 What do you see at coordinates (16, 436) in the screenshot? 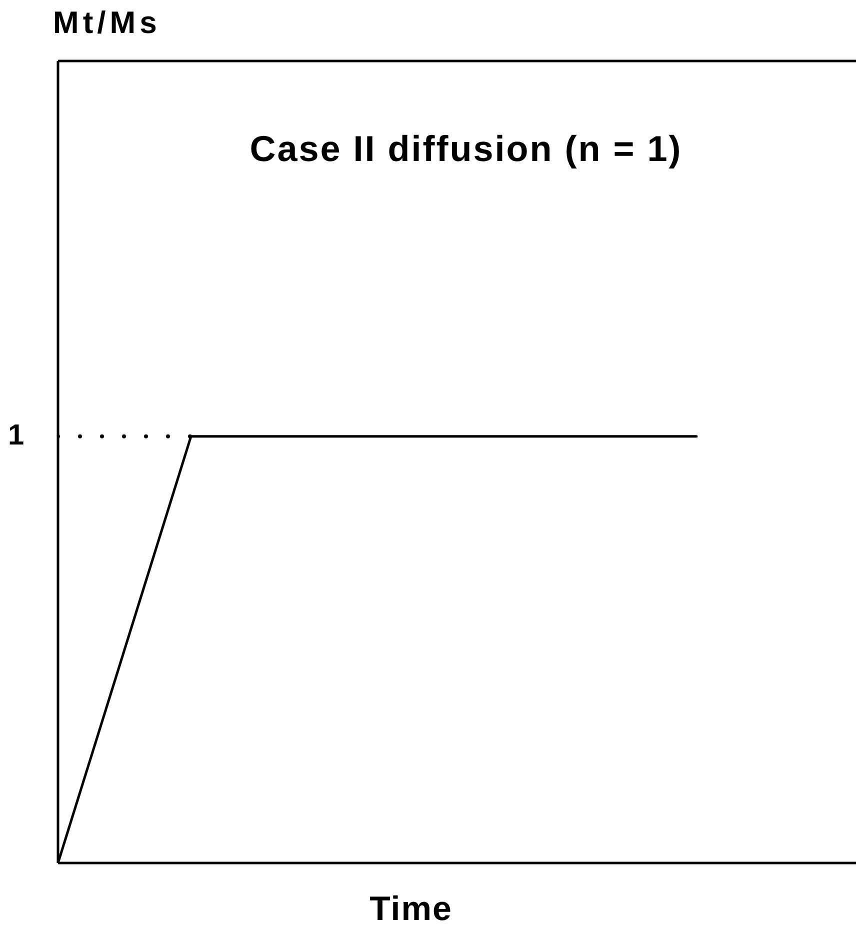
I see `text: 1` at bounding box center [16, 436].